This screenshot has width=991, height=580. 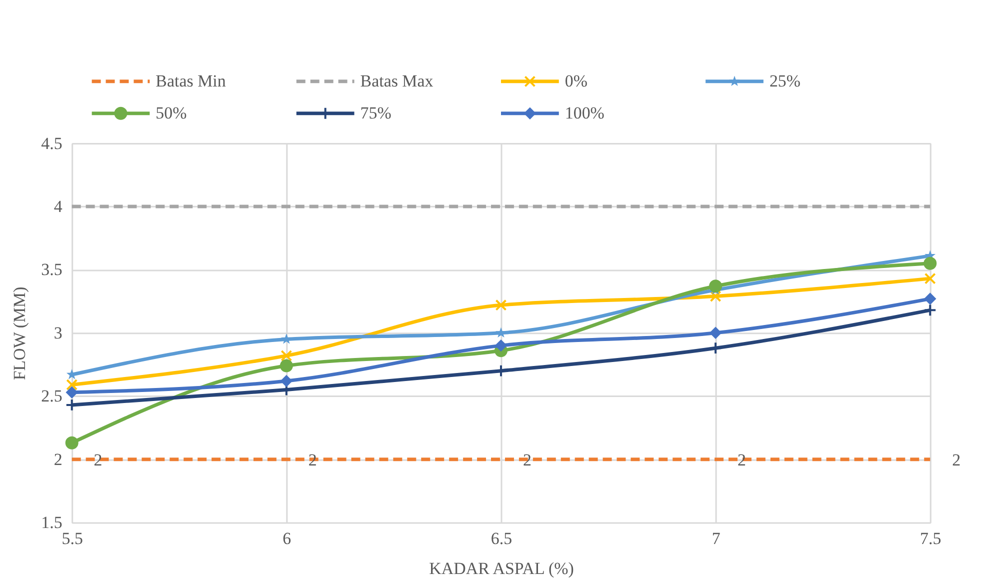 What do you see at coordinates (72, 538) in the screenshot?
I see `x-tick-label: 5.5` at bounding box center [72, 538].